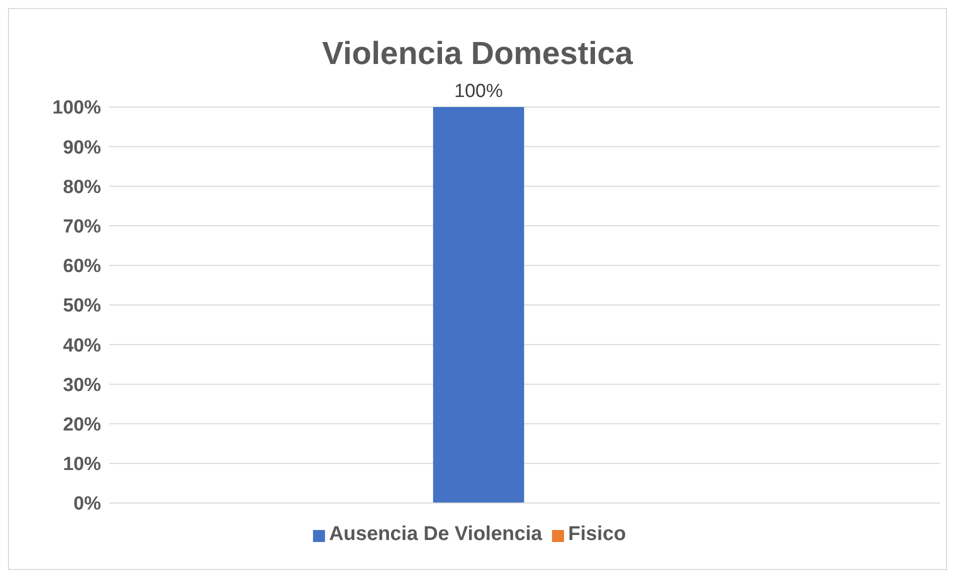 This screenshot has width=955, height=578. What do you see at coordinates (478, 91) in the screenshot?
I see `data-label: 100%` at bounding box center [478, 91].